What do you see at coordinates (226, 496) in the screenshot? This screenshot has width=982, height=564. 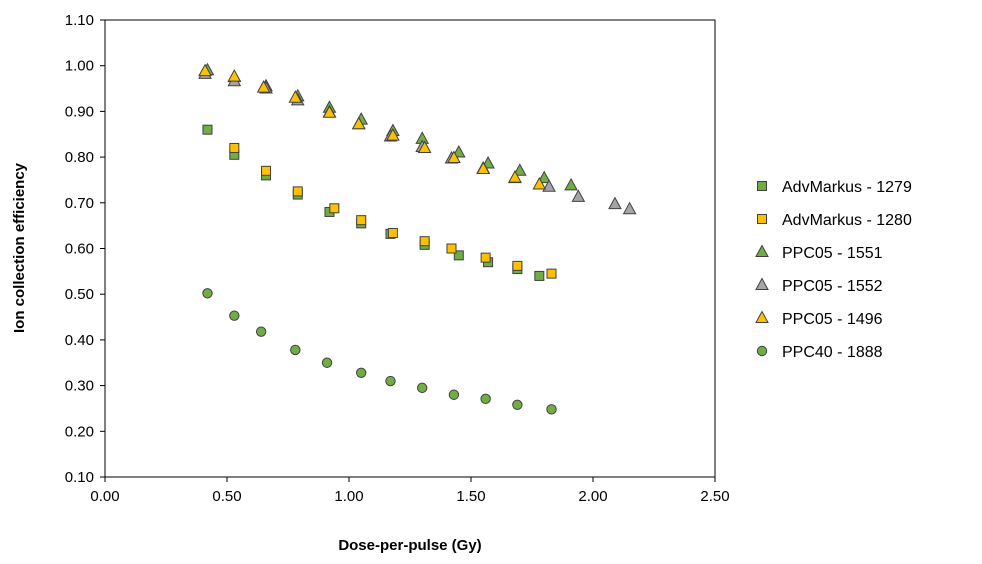 I see `x-tick-label: 0.50` at bounding box center [226, 496].